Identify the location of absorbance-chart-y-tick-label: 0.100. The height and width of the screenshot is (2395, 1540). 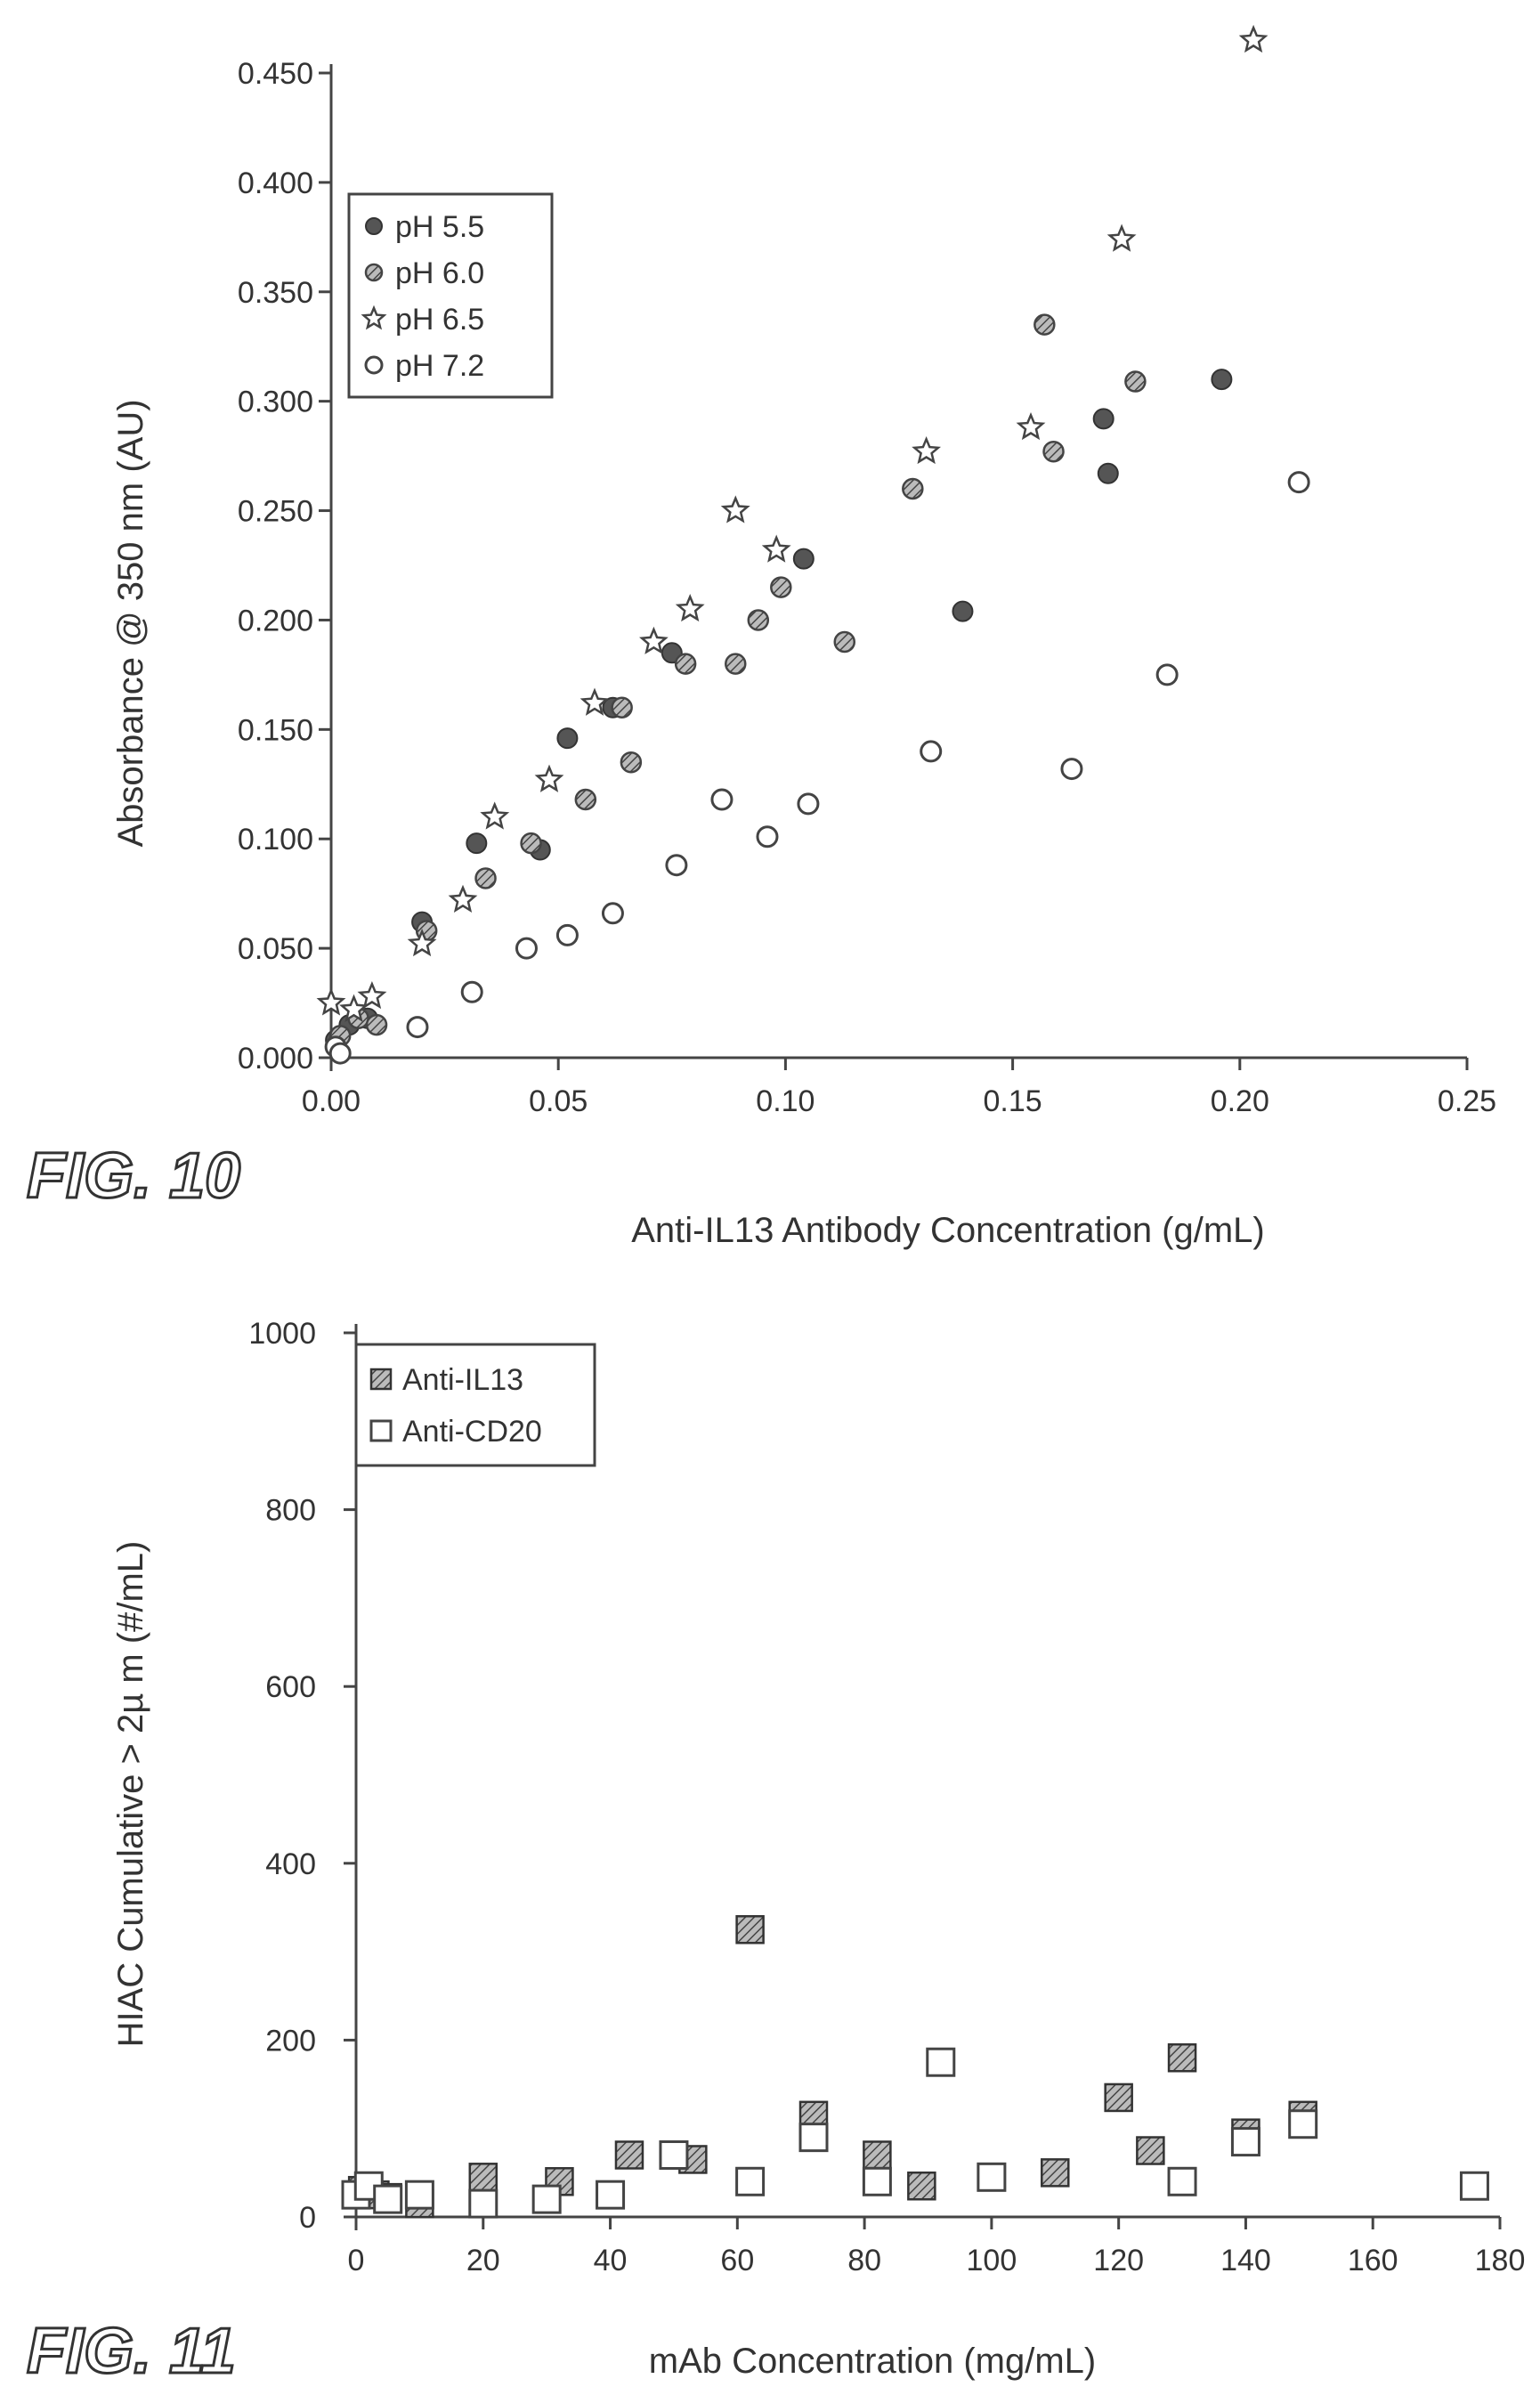
(275, 840).